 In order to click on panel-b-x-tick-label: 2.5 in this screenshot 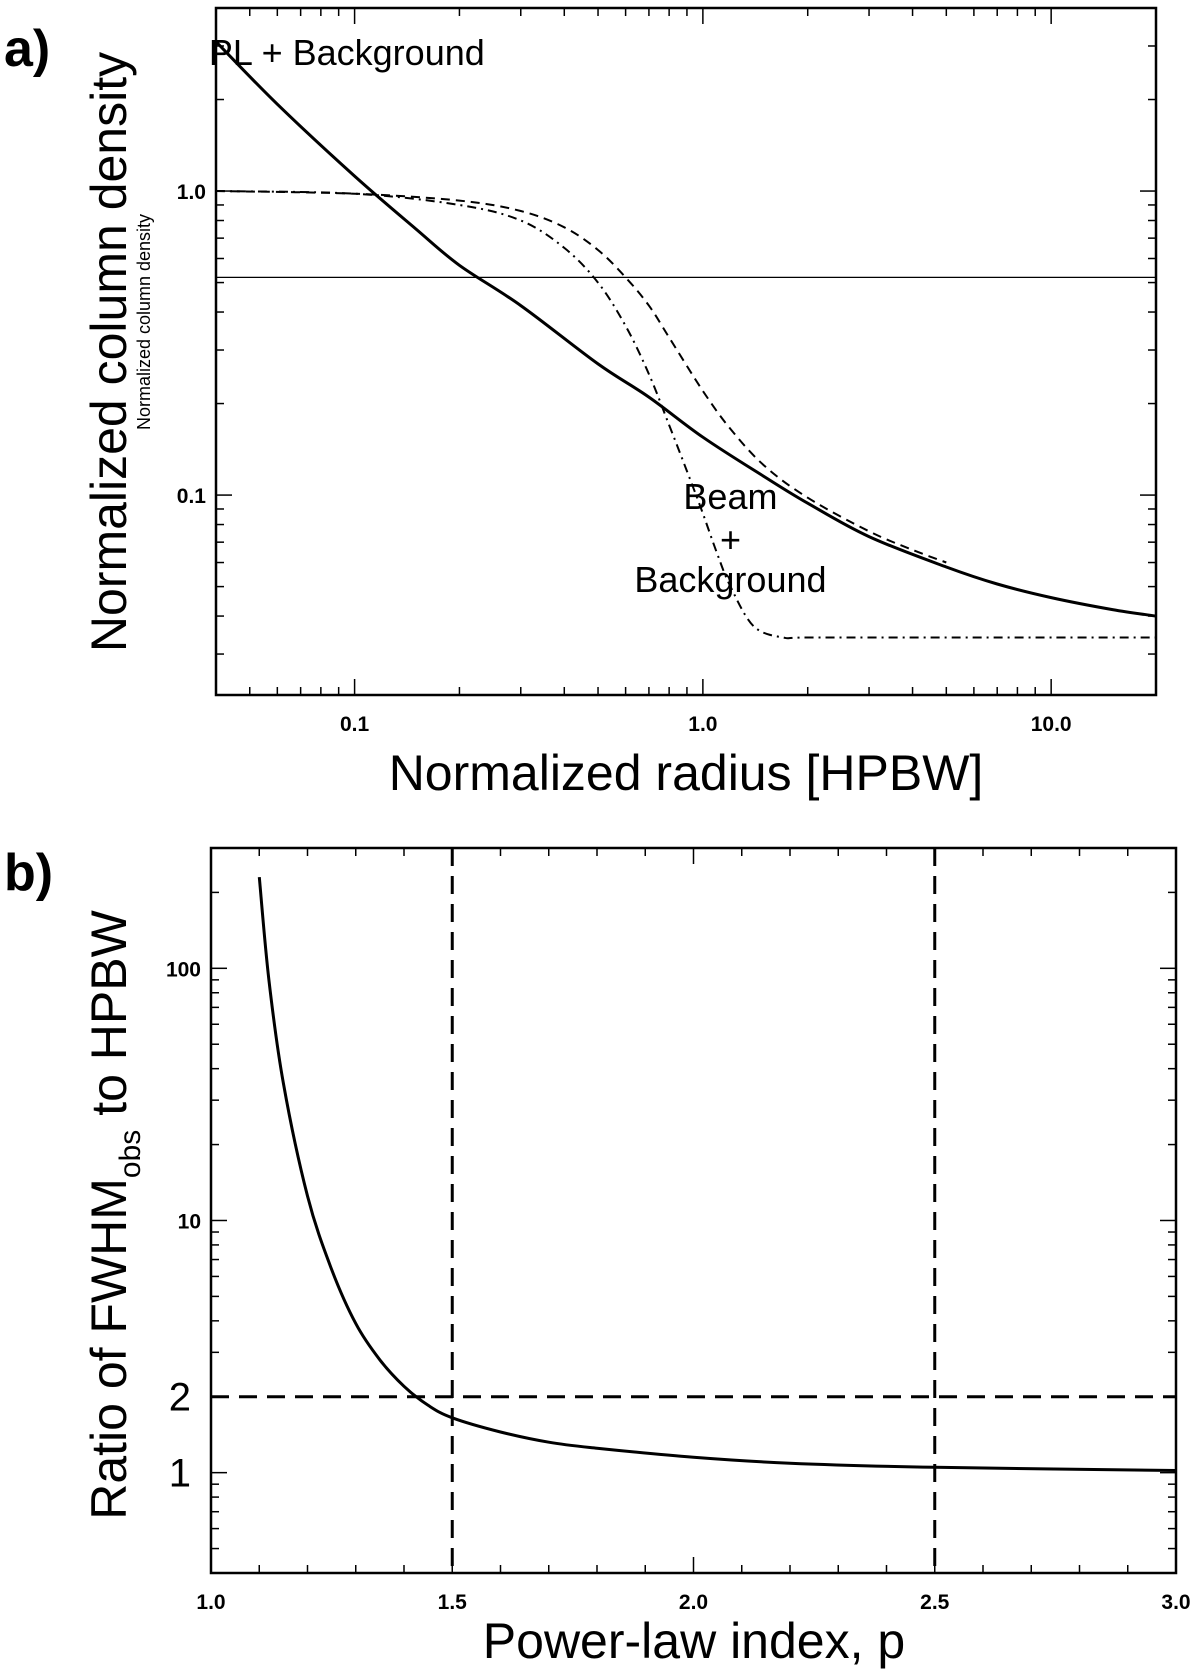, I will do `click(935, 1602)`.